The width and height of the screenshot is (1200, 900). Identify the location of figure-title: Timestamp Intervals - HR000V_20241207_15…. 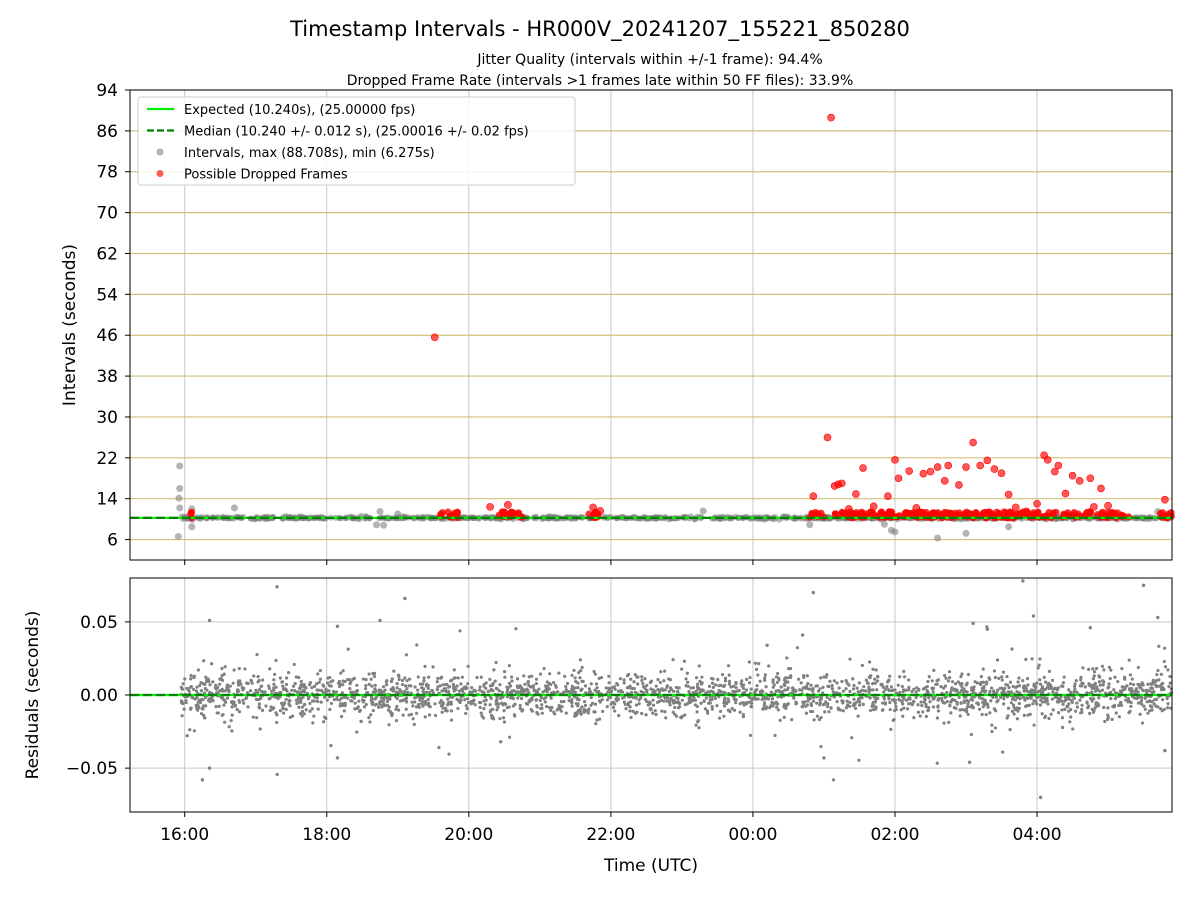
(599, 29).